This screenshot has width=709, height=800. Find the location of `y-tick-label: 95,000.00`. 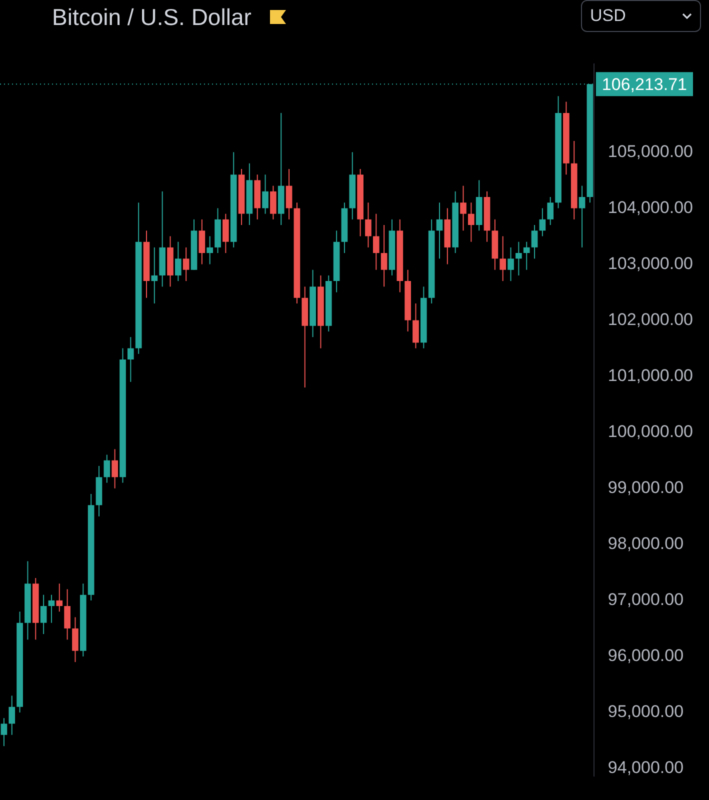

y-tick-label: 95,000.00 is located at coordinates (646, 712).